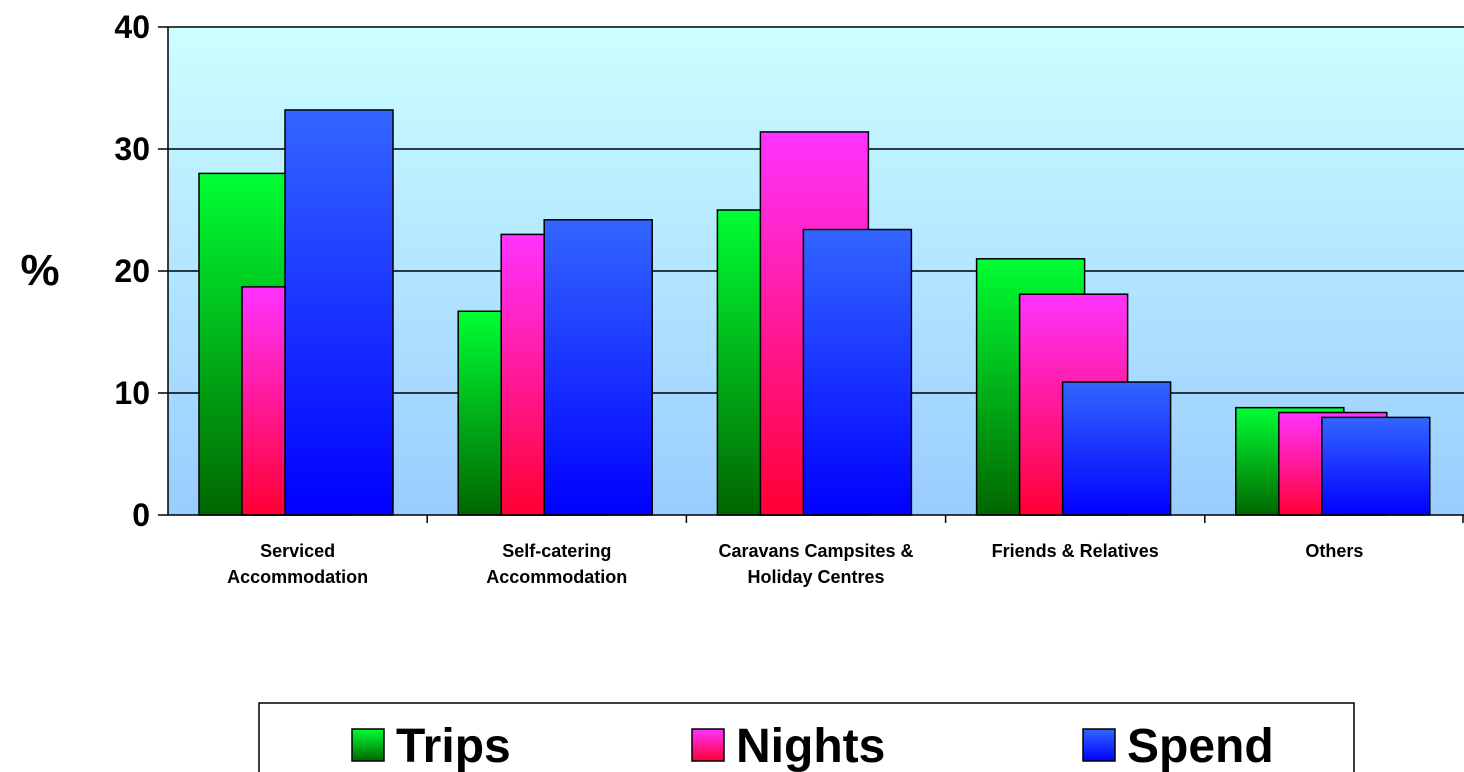  What do you see at coordinates (39, 270) in the screenshot?
I see `y-axis-label: %` at bounding box center [39, 270].